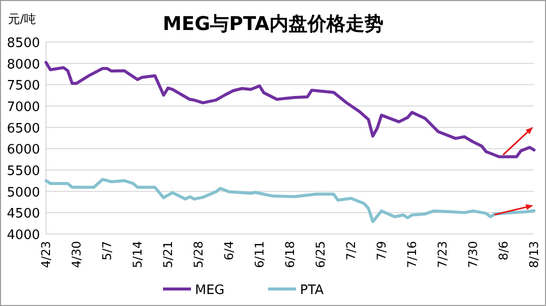 The height and width of the screenshot is (306, 546). I want to click on chart-title: MEG与PTA内盘价格走势, so click(273, 24).